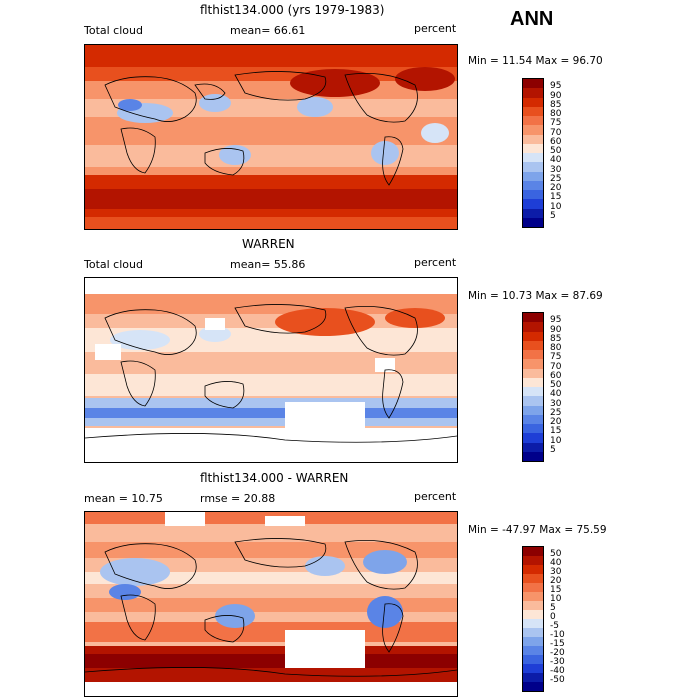 Image resolution: width=700 pixels, height=700 pixels. Describe the element at coordinates (557, 644) in the screenshot. I see `colorbar-level-label: -15` at that location.